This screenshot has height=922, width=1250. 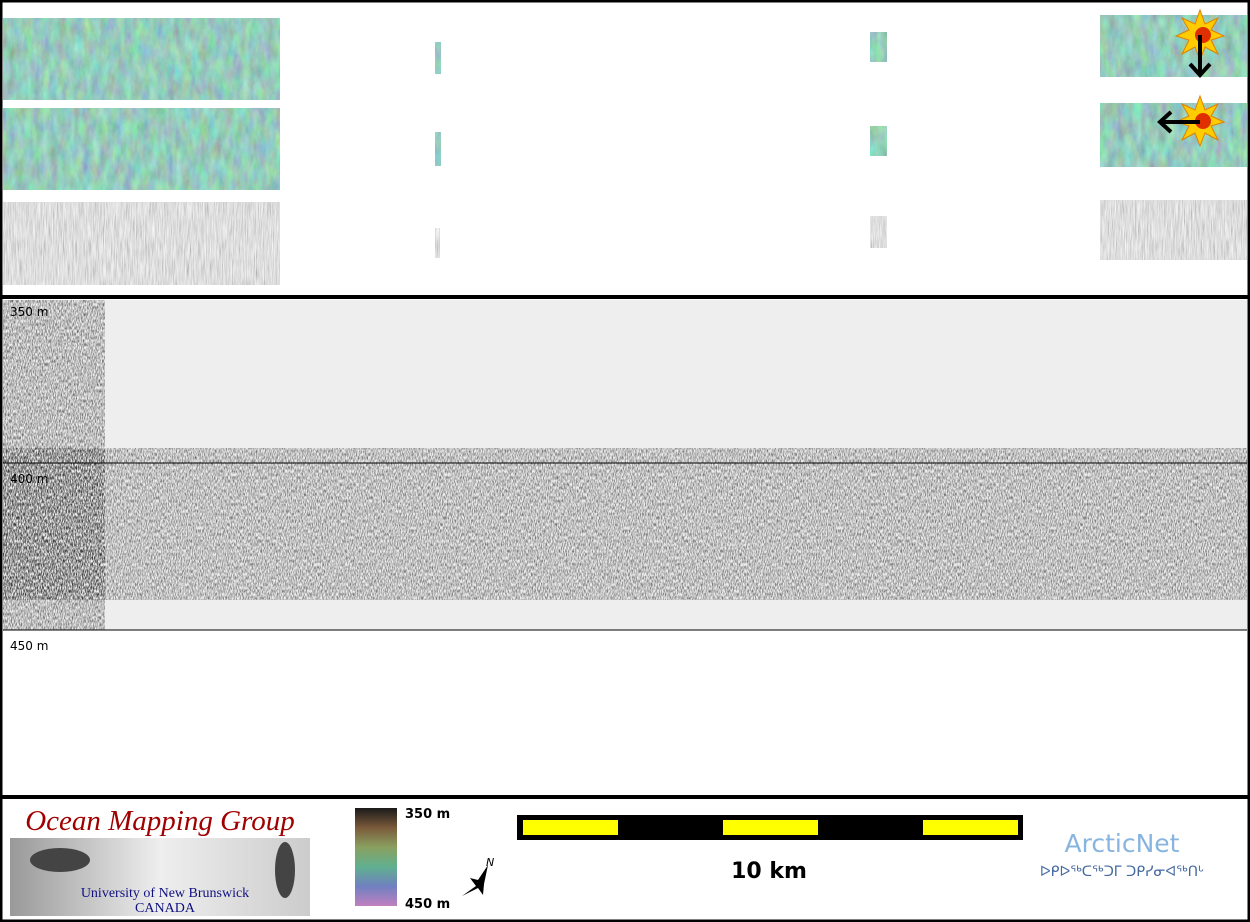 I want to click on colorbar-label: 350 m, so click(x=427, y=814).